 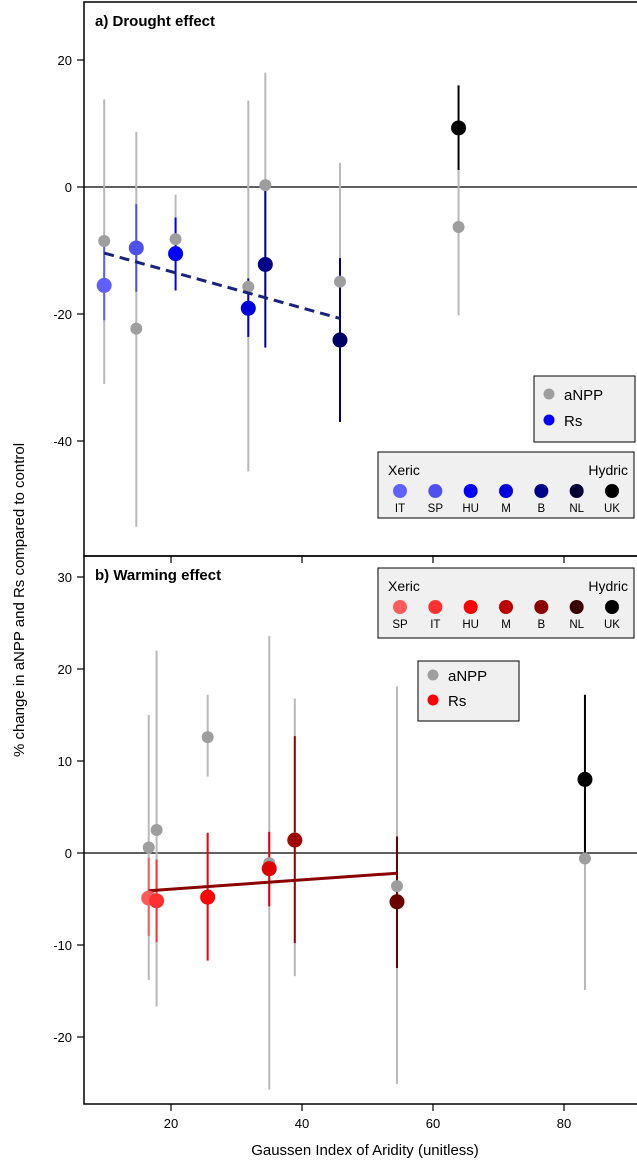 I want to click on y-tick-label: 10, so click(x=65, y=761).